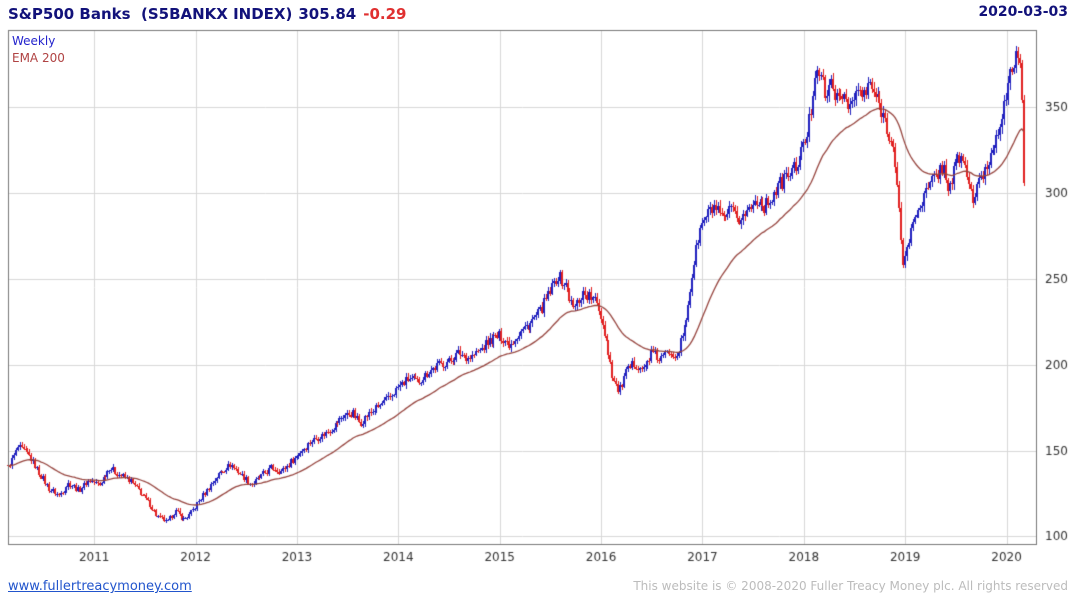 The height and width of the screenshot is (600, 1075). I want to click on last-price: 305.84, so click(327, 14).